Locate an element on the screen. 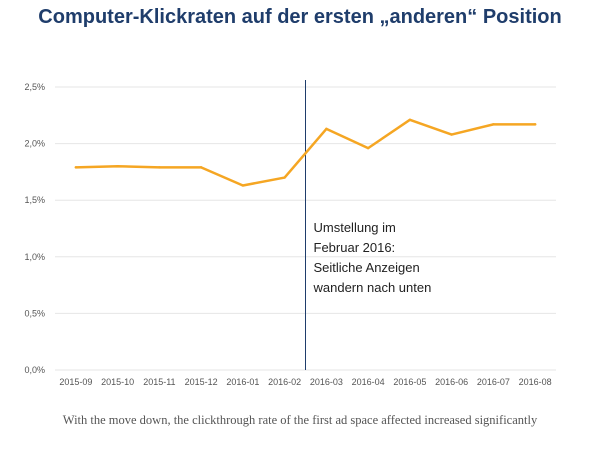 The image size is (600, 449). y-tick-label: 1,0% is located at coordinates (34, 257).